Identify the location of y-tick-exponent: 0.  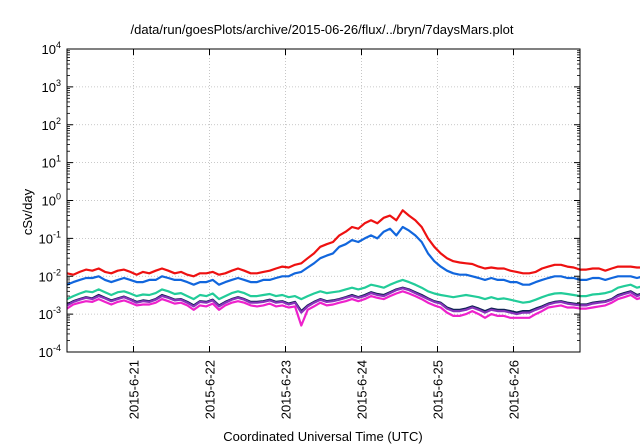
(58, 197).